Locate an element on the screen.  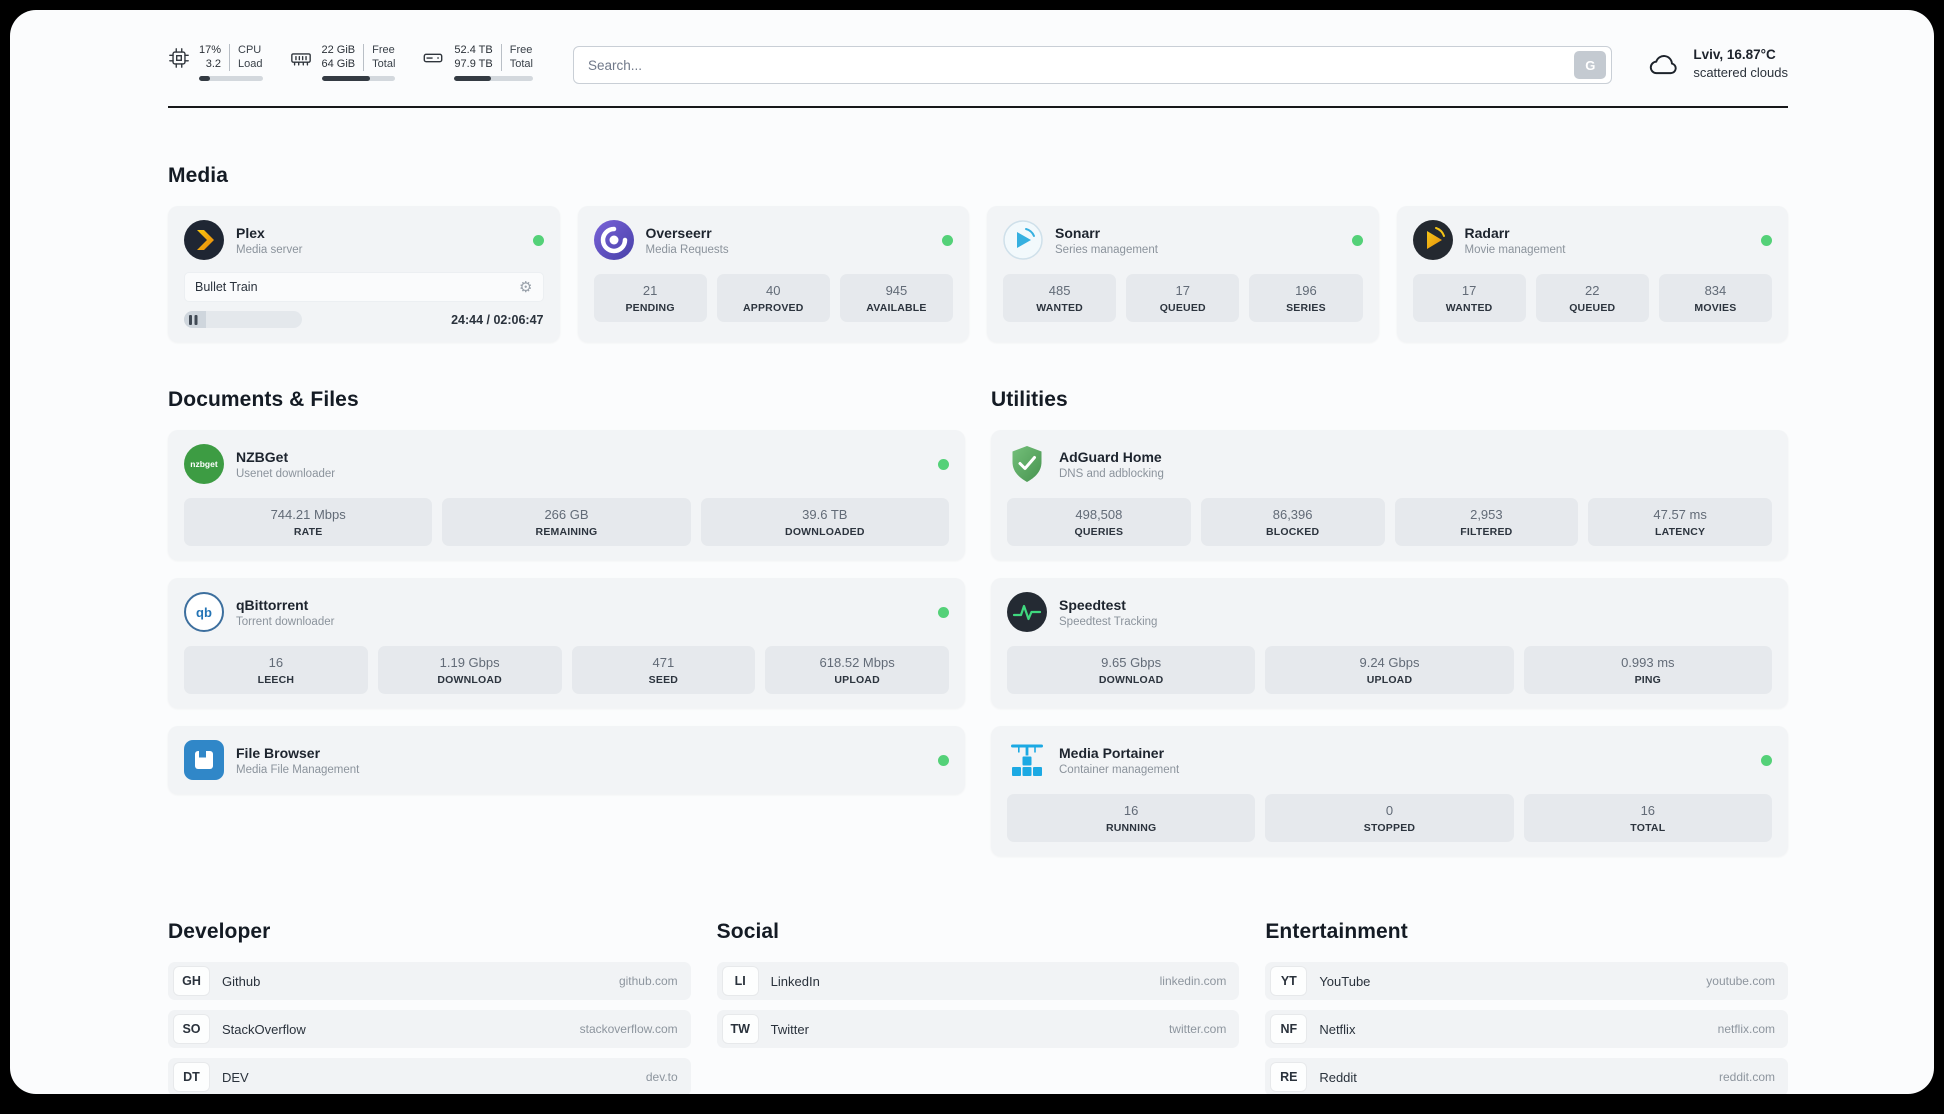
app-name: NZBGet is located at coordinates (262, 456).